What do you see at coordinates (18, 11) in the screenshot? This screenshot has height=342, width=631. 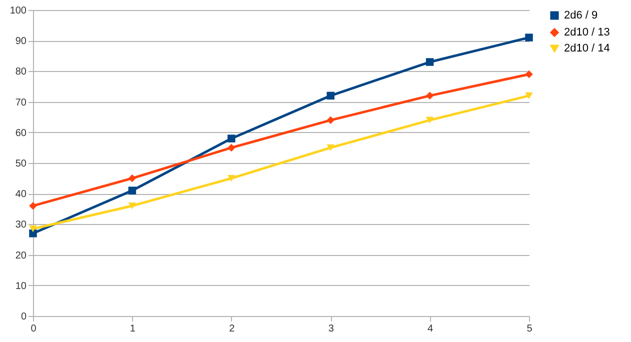 I see `y-tick-label: 100` at bounding box center [18, 11].